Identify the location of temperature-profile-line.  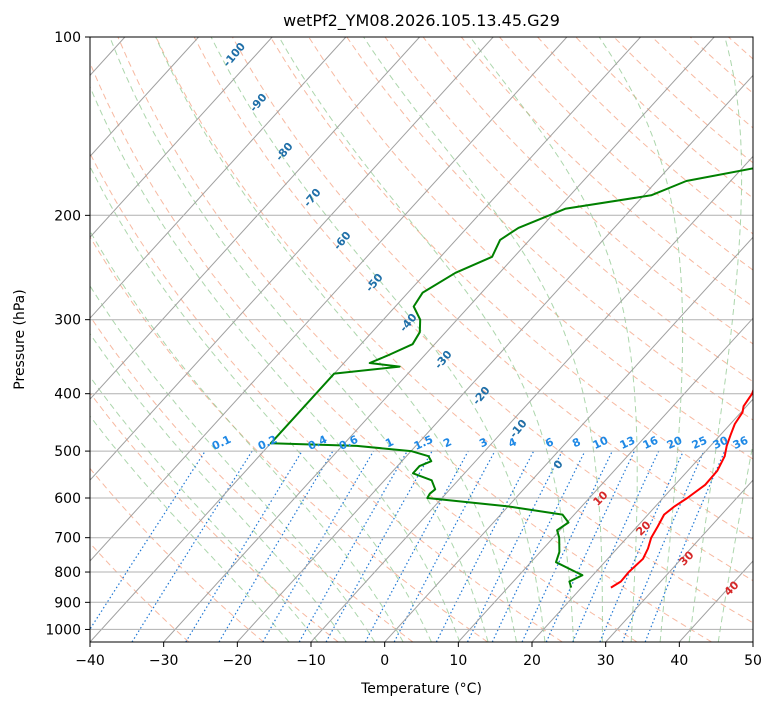
(681, 488).